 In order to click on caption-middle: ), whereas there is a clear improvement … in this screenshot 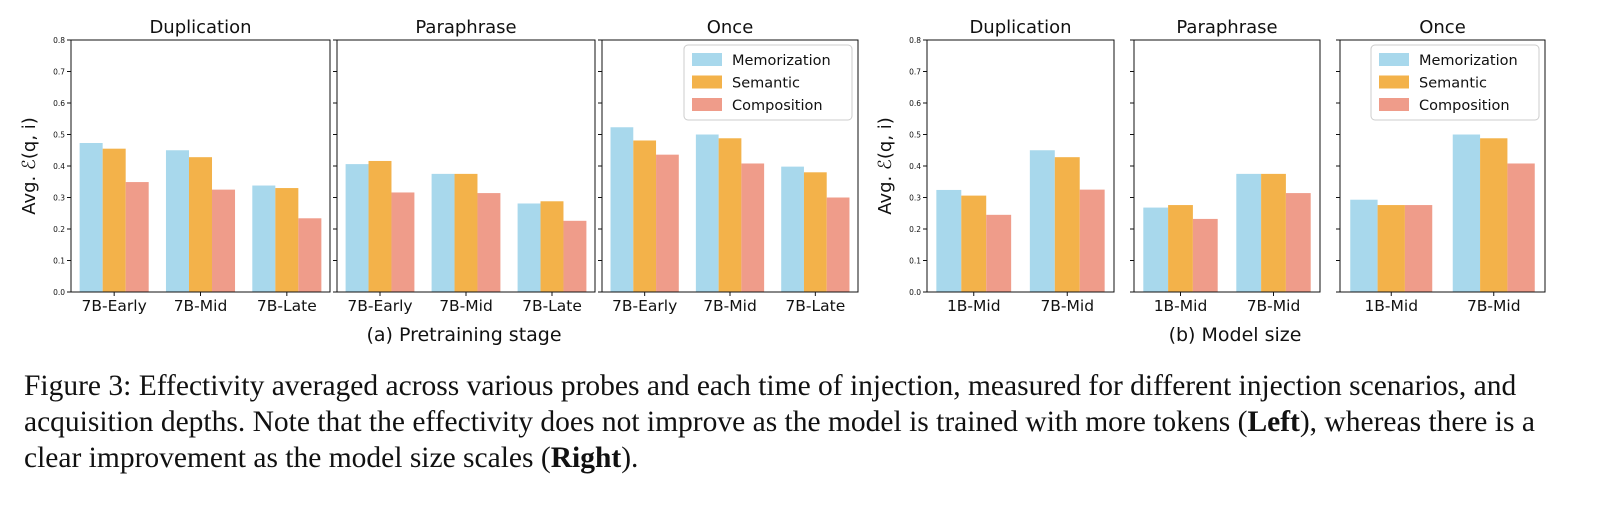, I will do `click(779, 440)`.